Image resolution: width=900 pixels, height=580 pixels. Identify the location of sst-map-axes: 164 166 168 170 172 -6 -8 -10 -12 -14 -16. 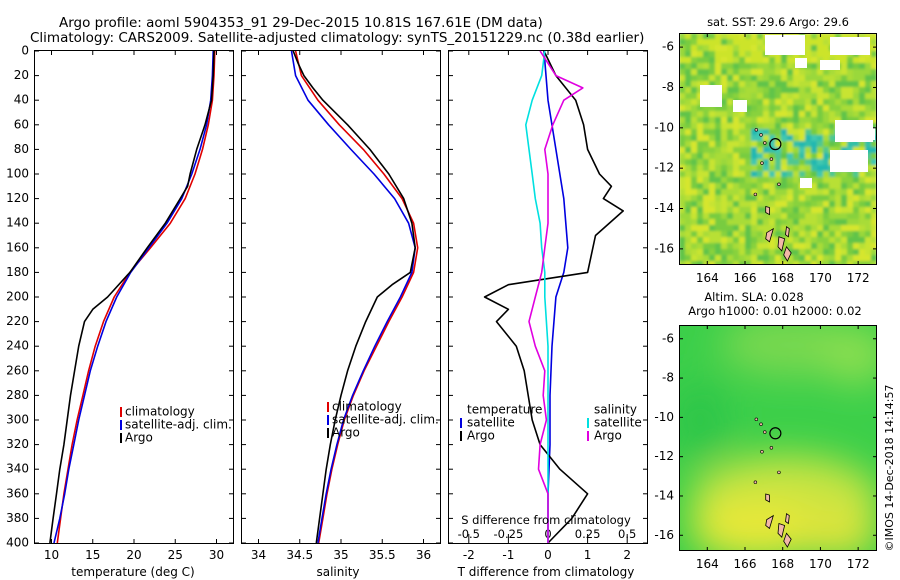
(765, 159).